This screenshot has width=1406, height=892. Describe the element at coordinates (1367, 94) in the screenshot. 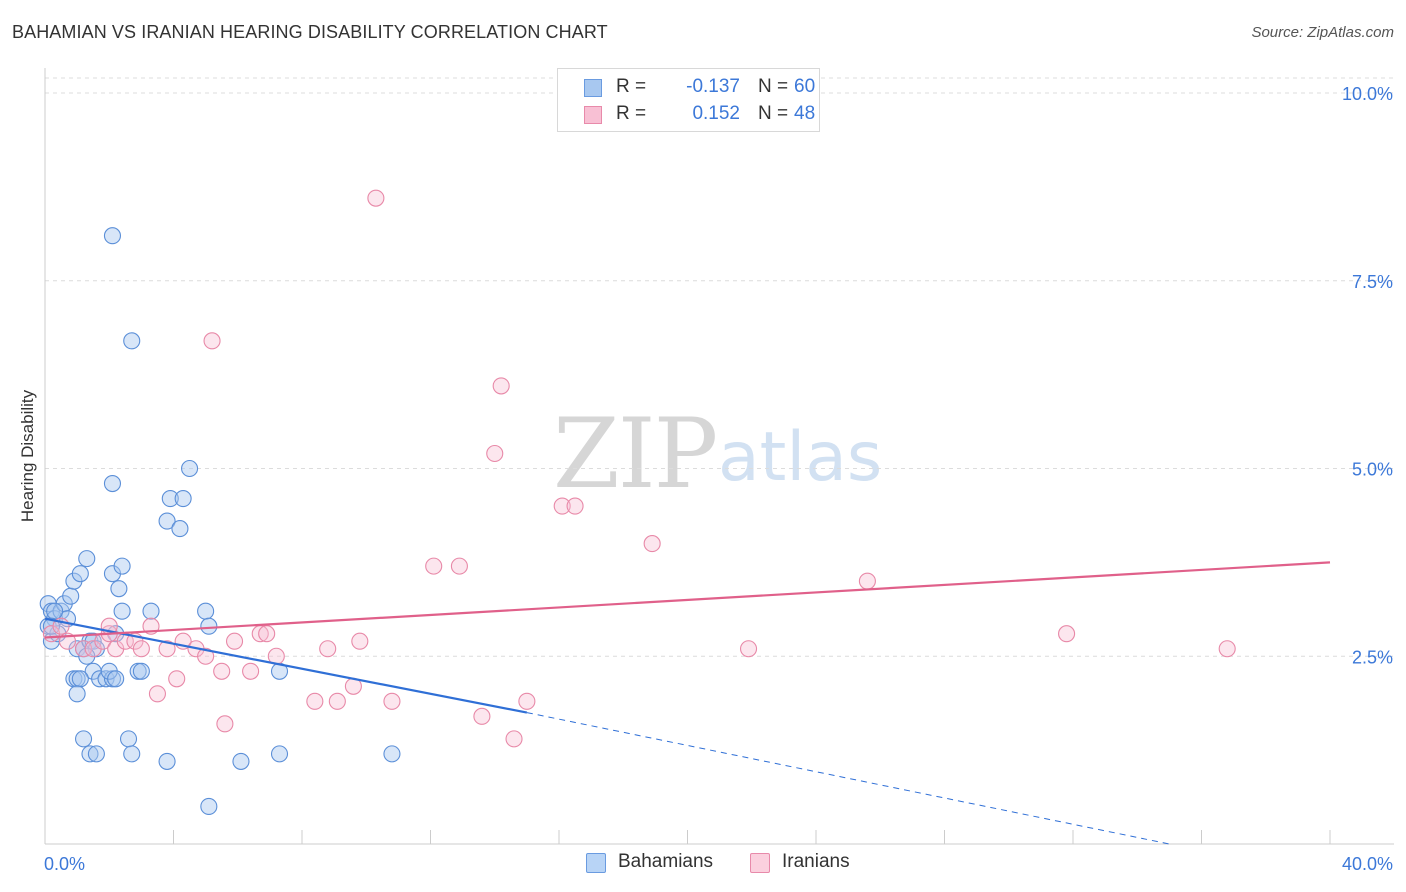

I see `y-tick-label: 10.0%` at that location.